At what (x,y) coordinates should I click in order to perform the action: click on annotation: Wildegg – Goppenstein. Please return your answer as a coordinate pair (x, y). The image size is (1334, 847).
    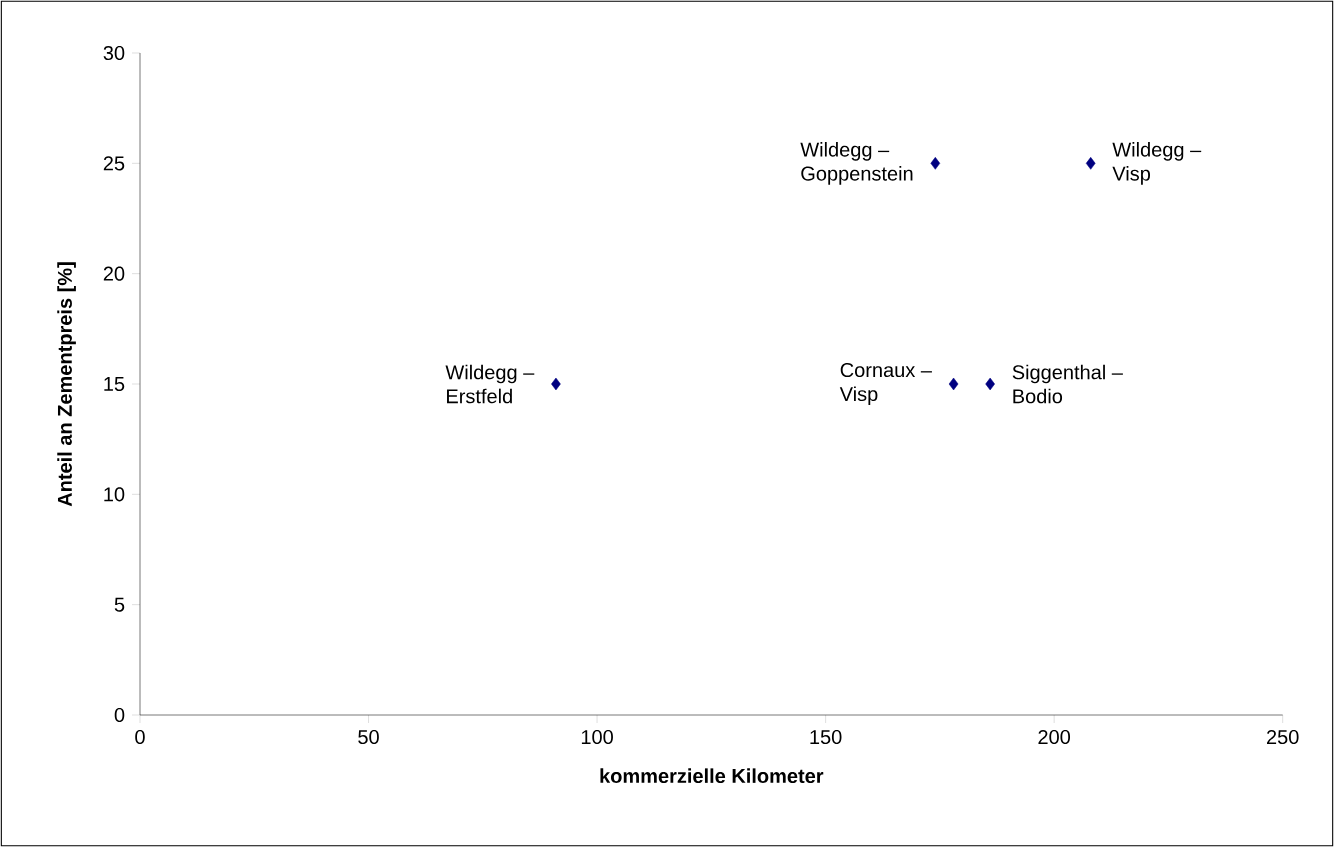
    Looking at the image, I should click on (856, 163).